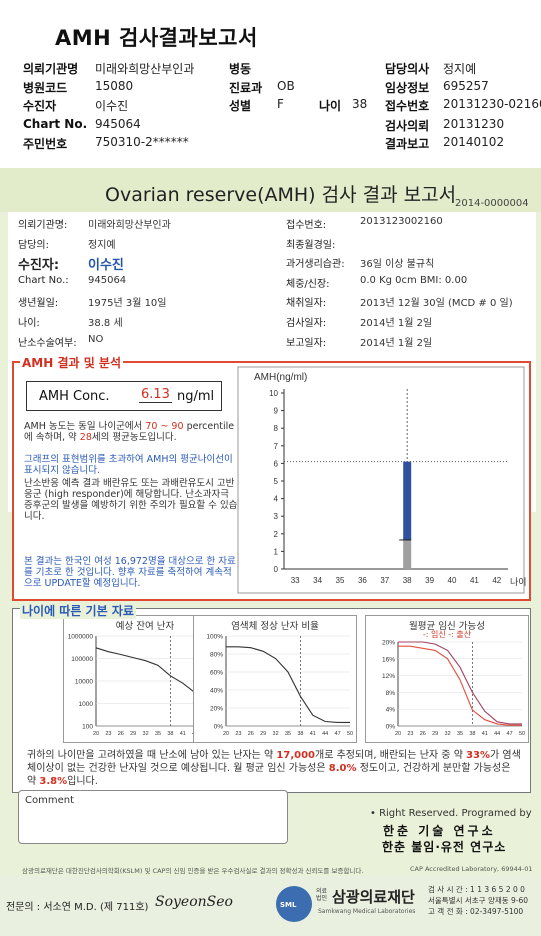 Image resolution: width=541 pixels, height=936 pixels. I want to click on x-tick-label: 36, so click(362, 580).